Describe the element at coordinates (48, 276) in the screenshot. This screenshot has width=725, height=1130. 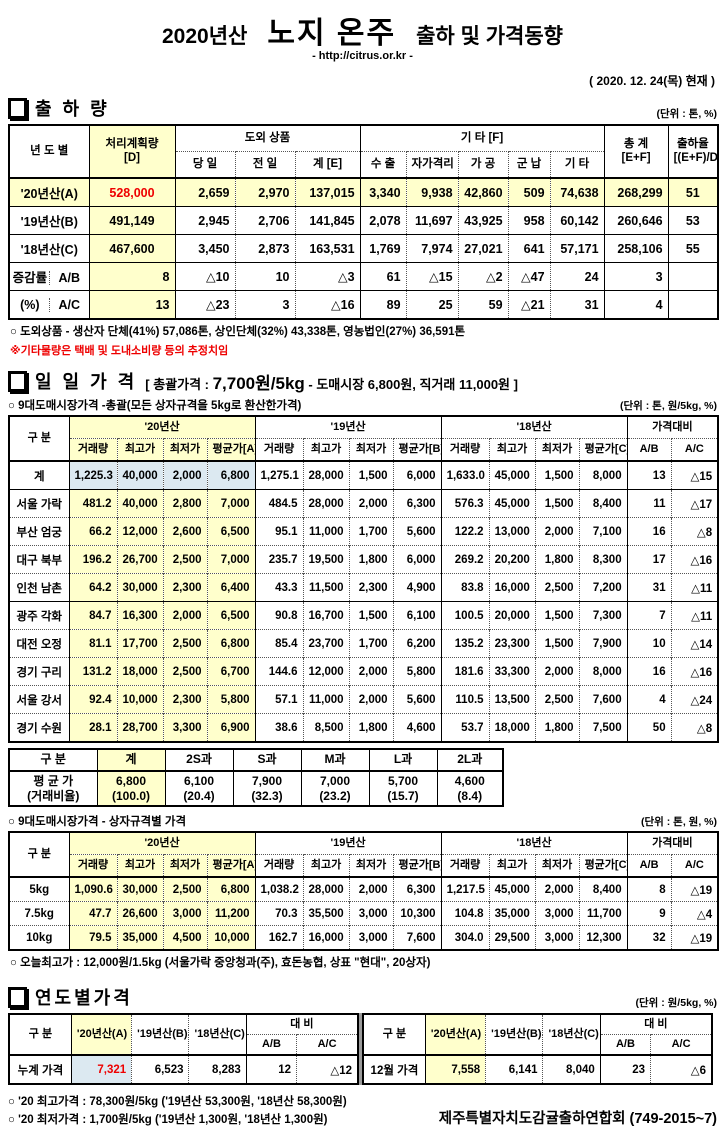
I see `data-cell: 증감률 A/B` at that location.